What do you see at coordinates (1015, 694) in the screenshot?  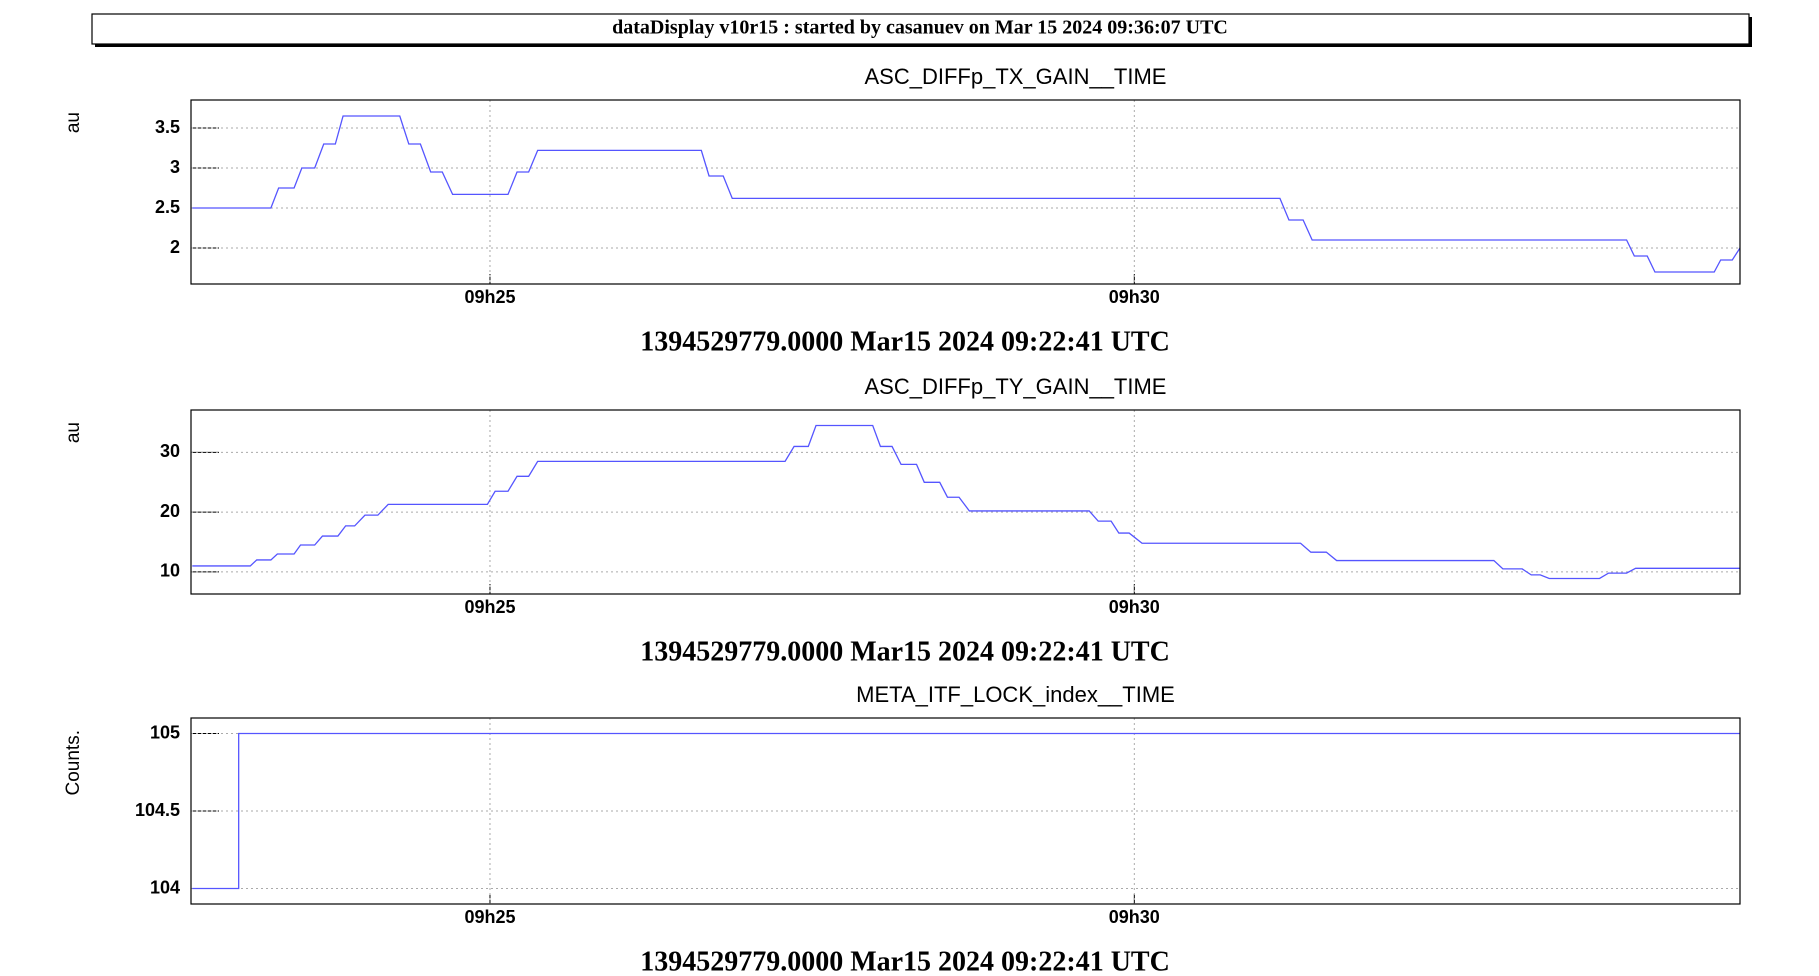 I see `chart-title: META_ITF_LOCK_index__TIME` at bounding box center [1015, 694].